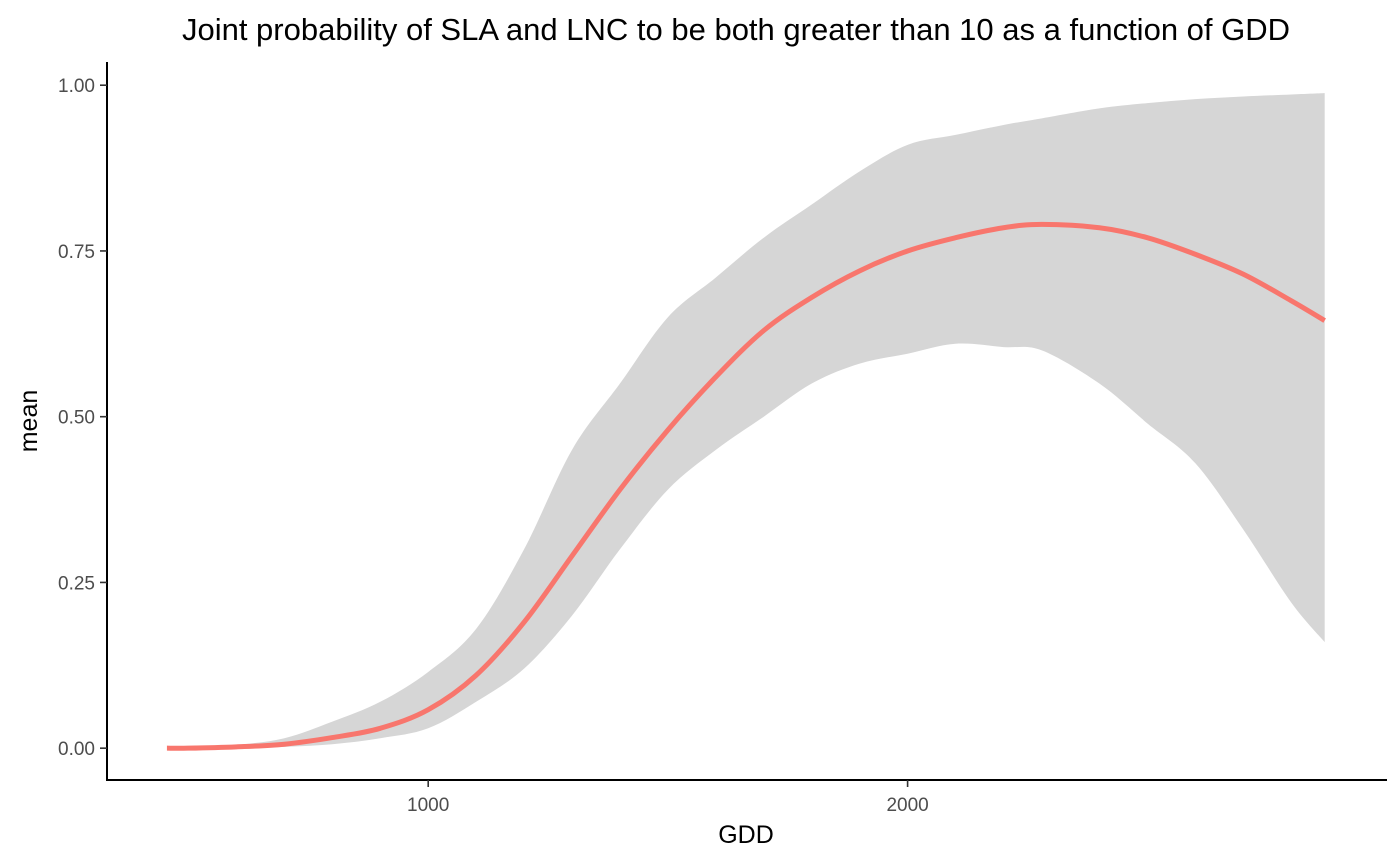 This screenshot has width=1400, height=865. What do you see at coordinates (76, 86) in the screenshot?
I see `y-tick-label: 1.00` at bounding box center [76, 86].